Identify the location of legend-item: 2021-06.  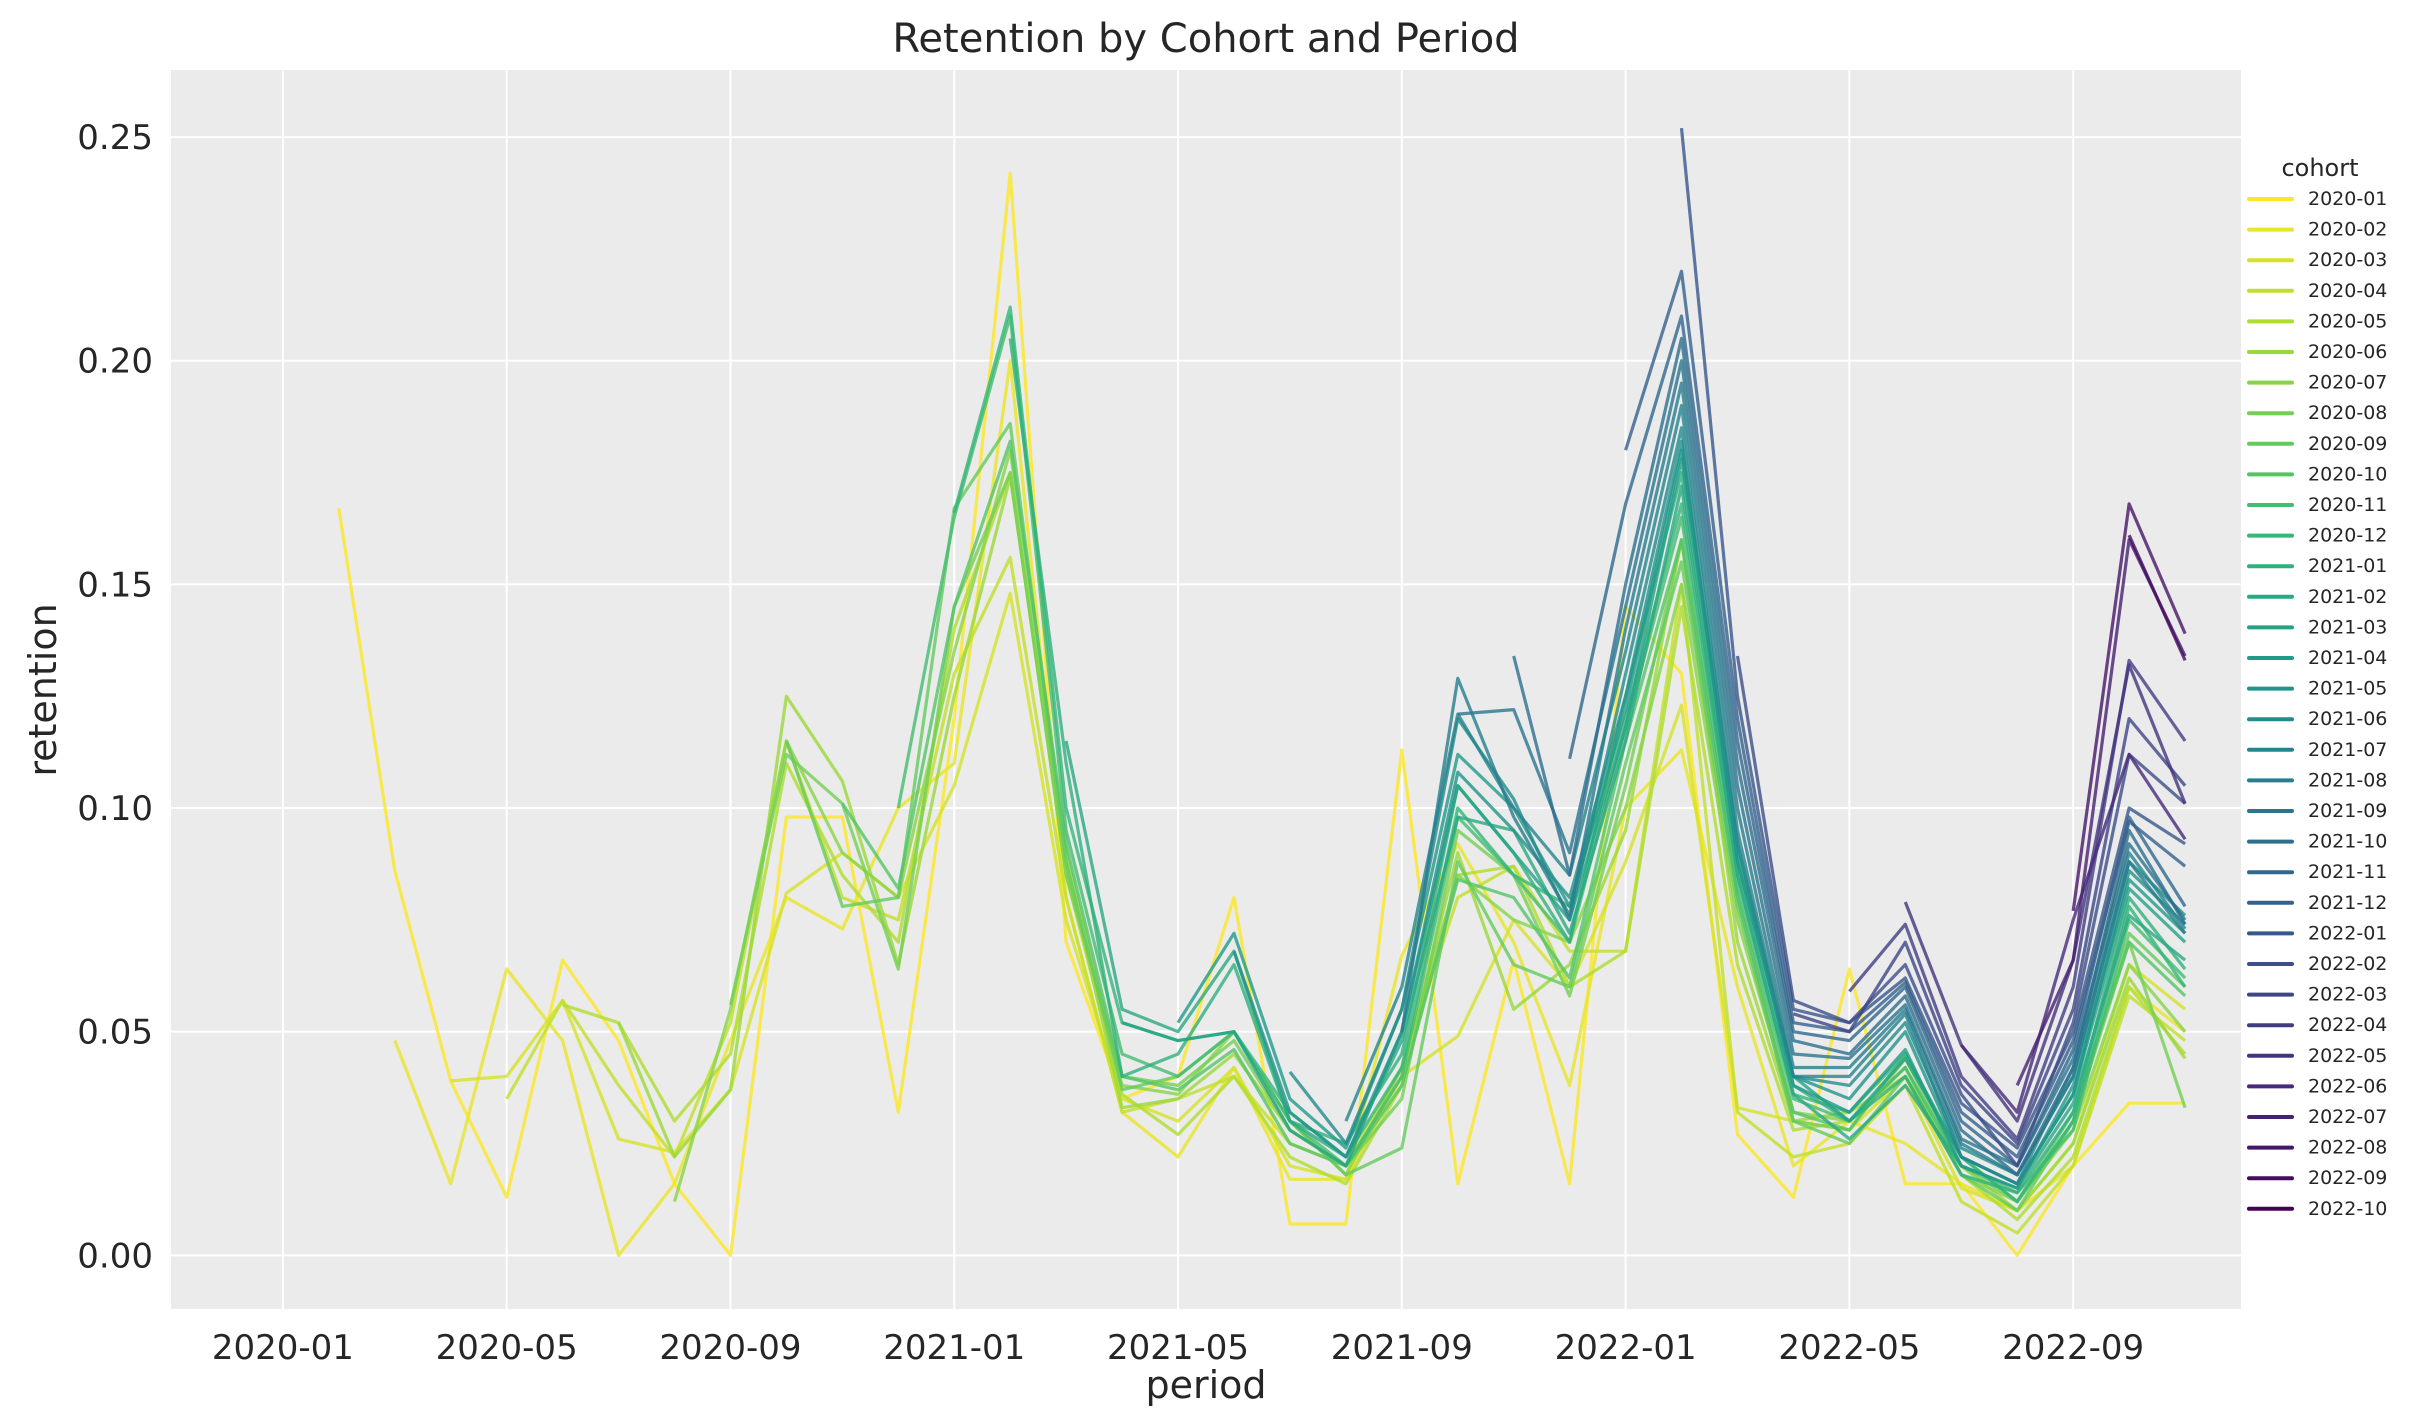
(2317, 719).